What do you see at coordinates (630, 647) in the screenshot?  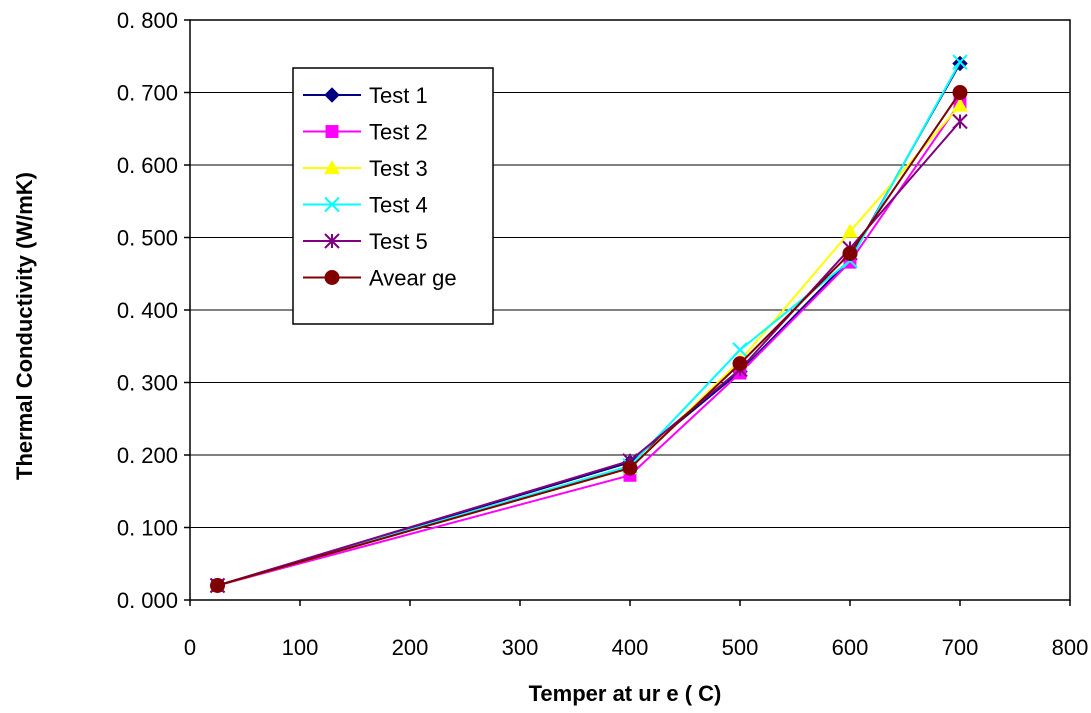 I see `x-tick-label: 400` at bounding box center [630, 647].